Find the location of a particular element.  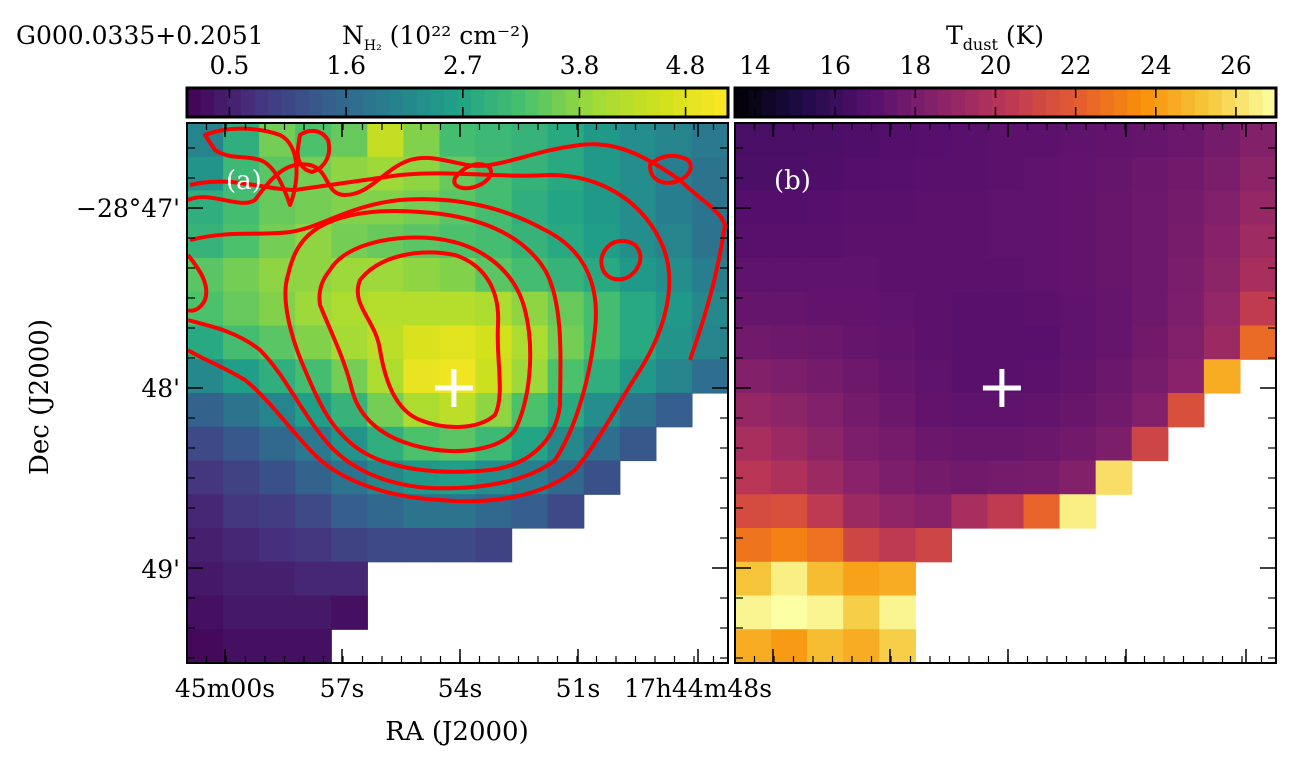

nh2-colorbar-tick-label: 1.6 is located at coordinates (346, 65).